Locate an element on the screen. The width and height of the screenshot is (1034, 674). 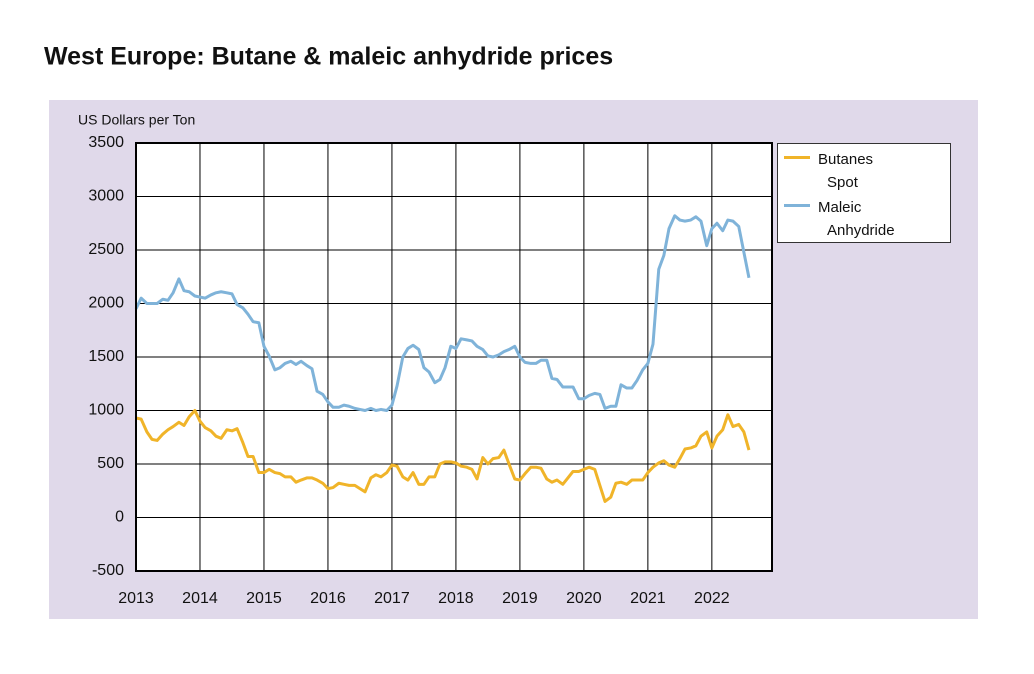
y-tick-label: 3000 is located at coordinates (106, 196).